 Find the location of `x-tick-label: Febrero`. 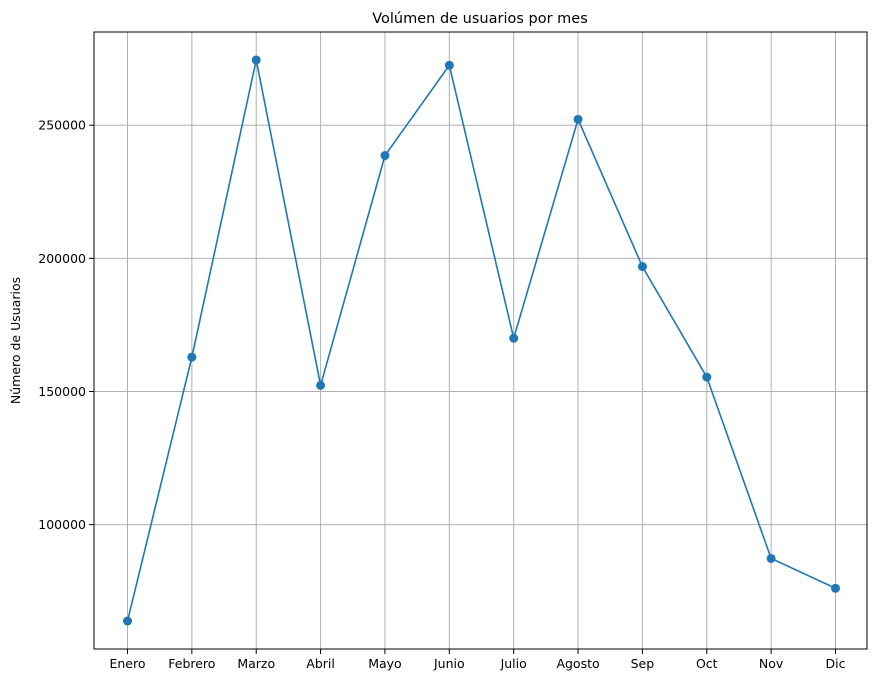

x-tick-label: Febrero is located at coordinates (191, 663).